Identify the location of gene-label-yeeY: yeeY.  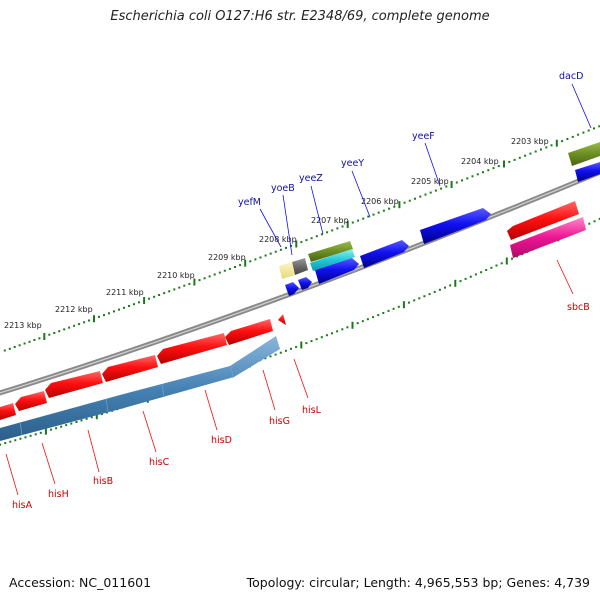
(352, 163).